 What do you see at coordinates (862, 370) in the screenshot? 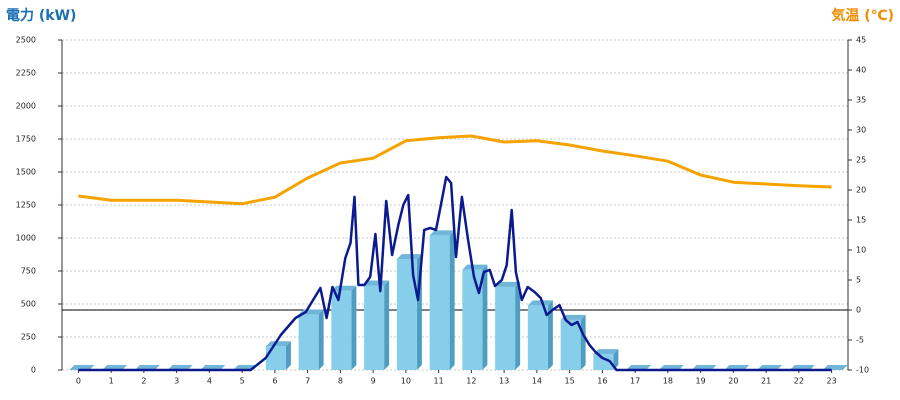
I see `y2-tick-label: -10` at bounding box center [862, 370].